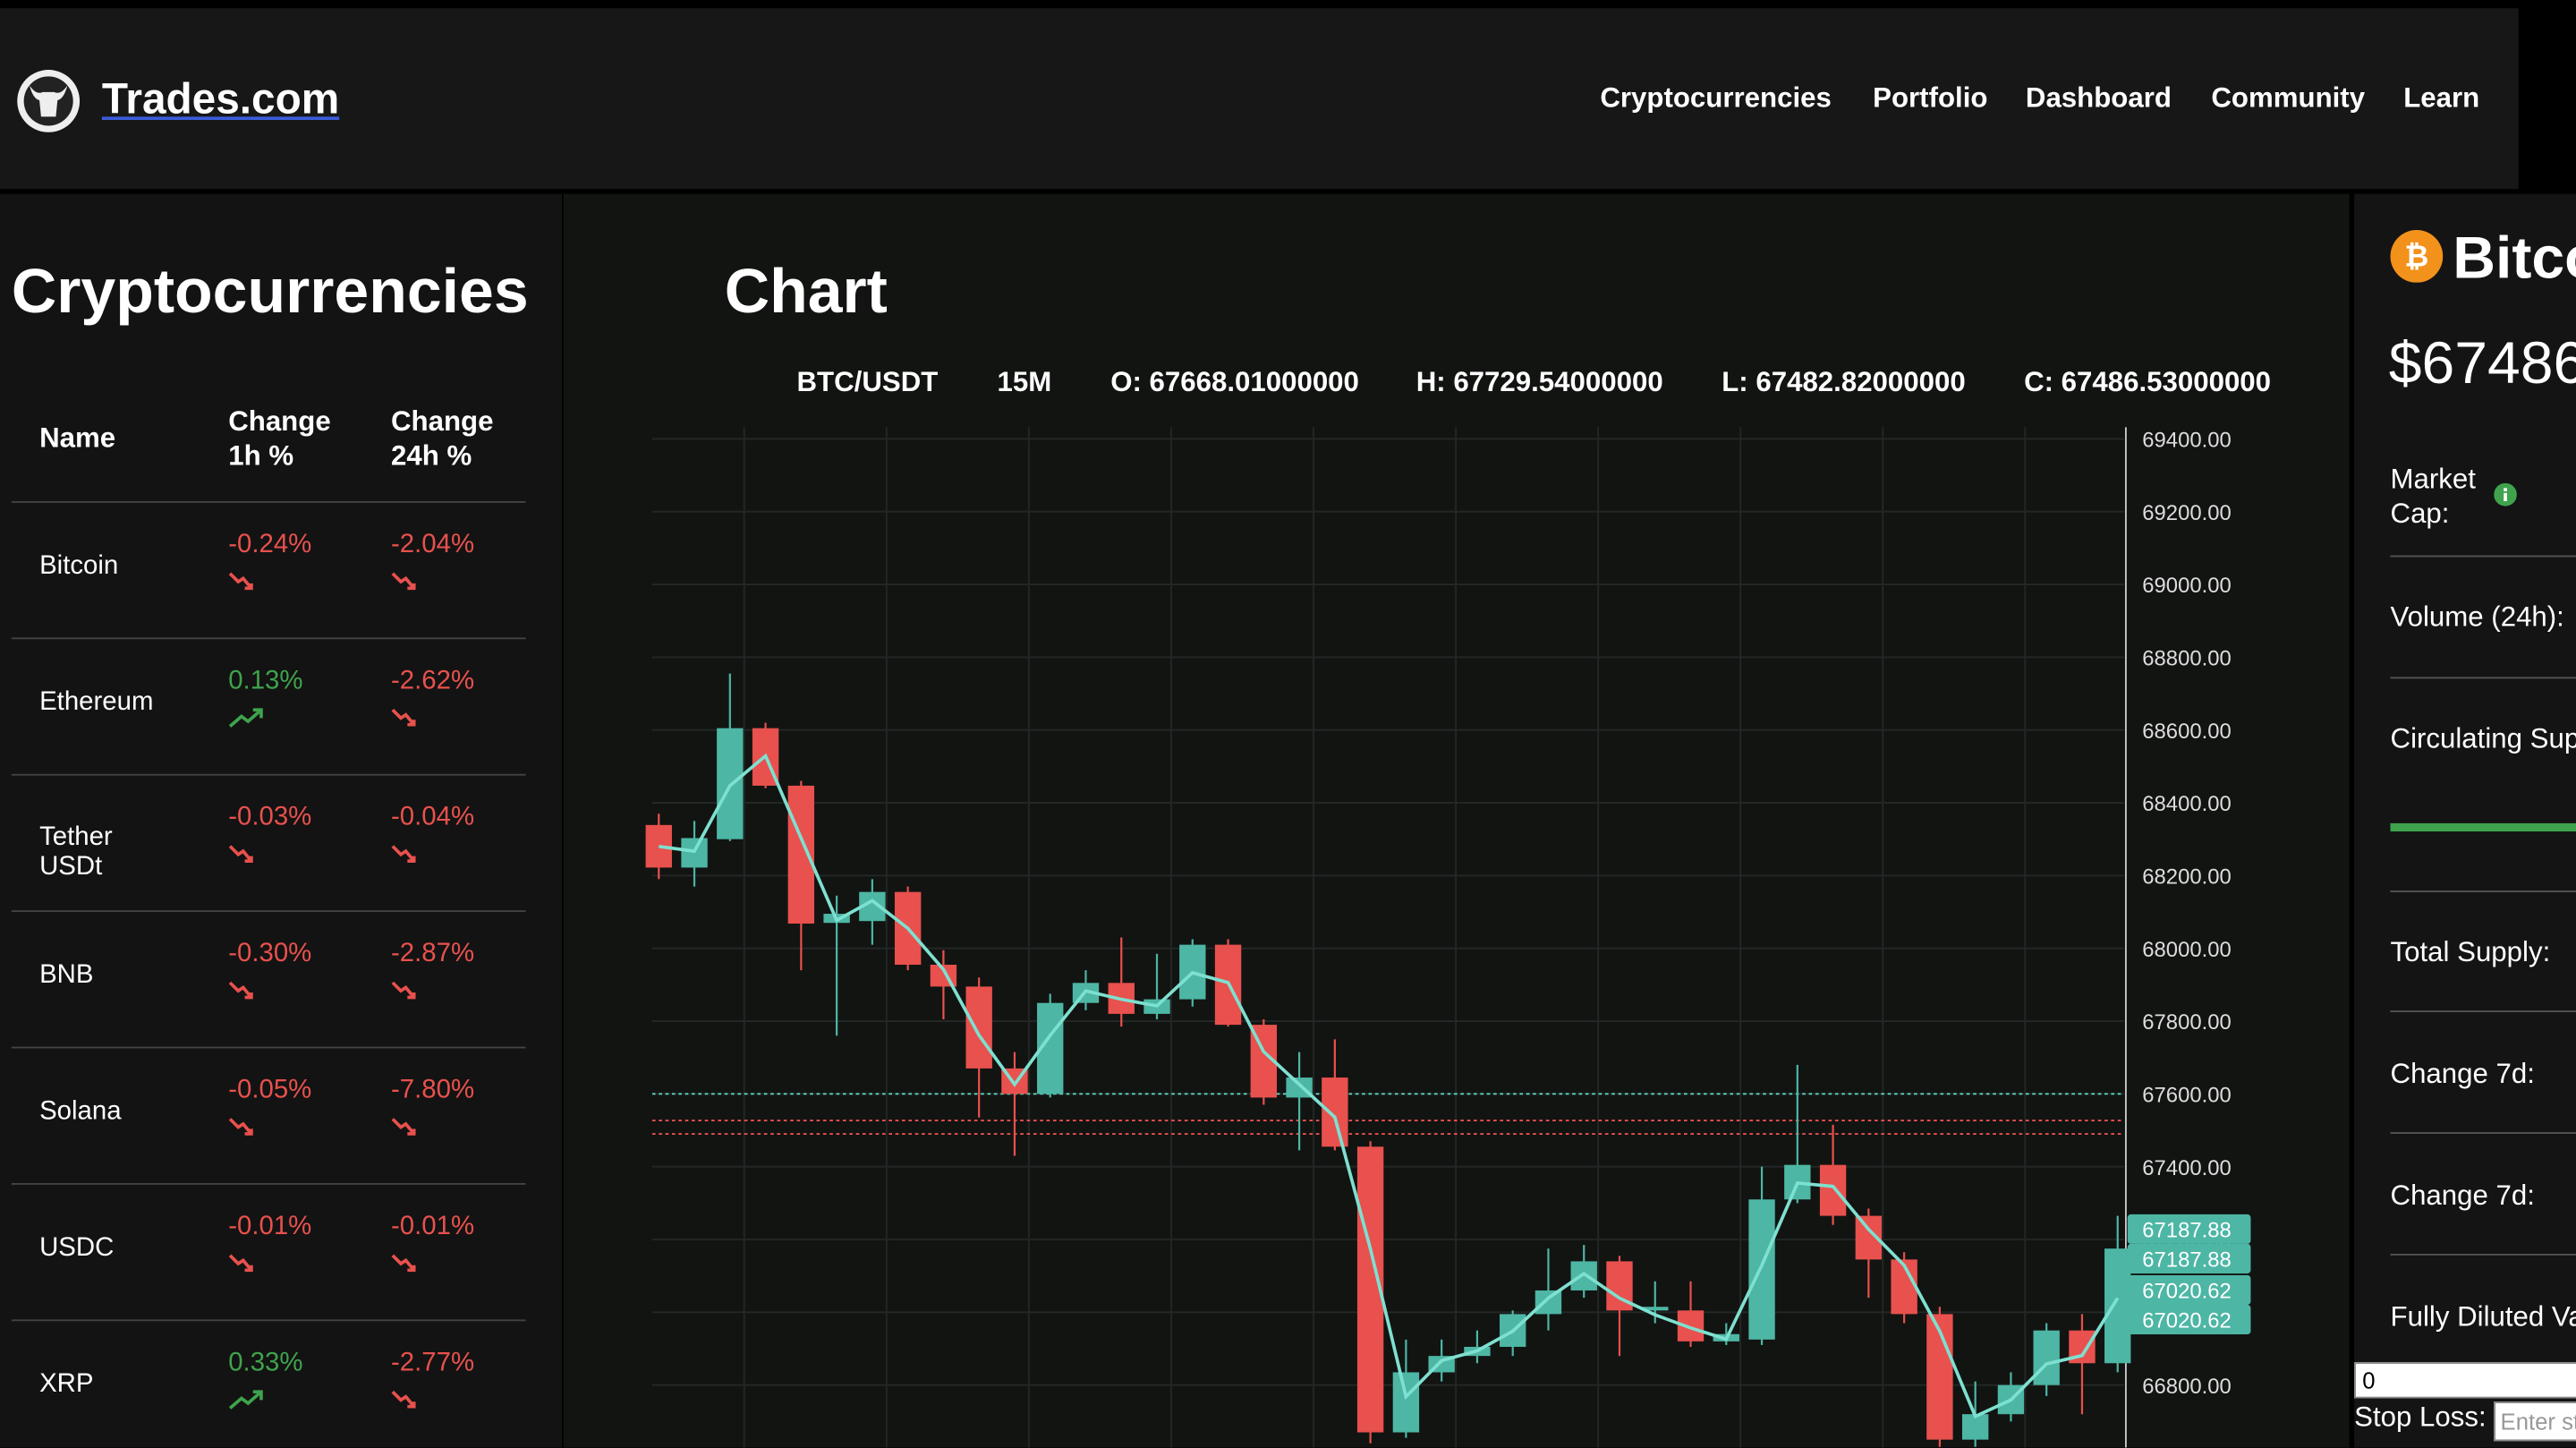  What do you see at coordinates (1844, 382) in the screenshot?
I see `ohlc-label: L: 67482.82000000` at bounding box center [1844, 382].